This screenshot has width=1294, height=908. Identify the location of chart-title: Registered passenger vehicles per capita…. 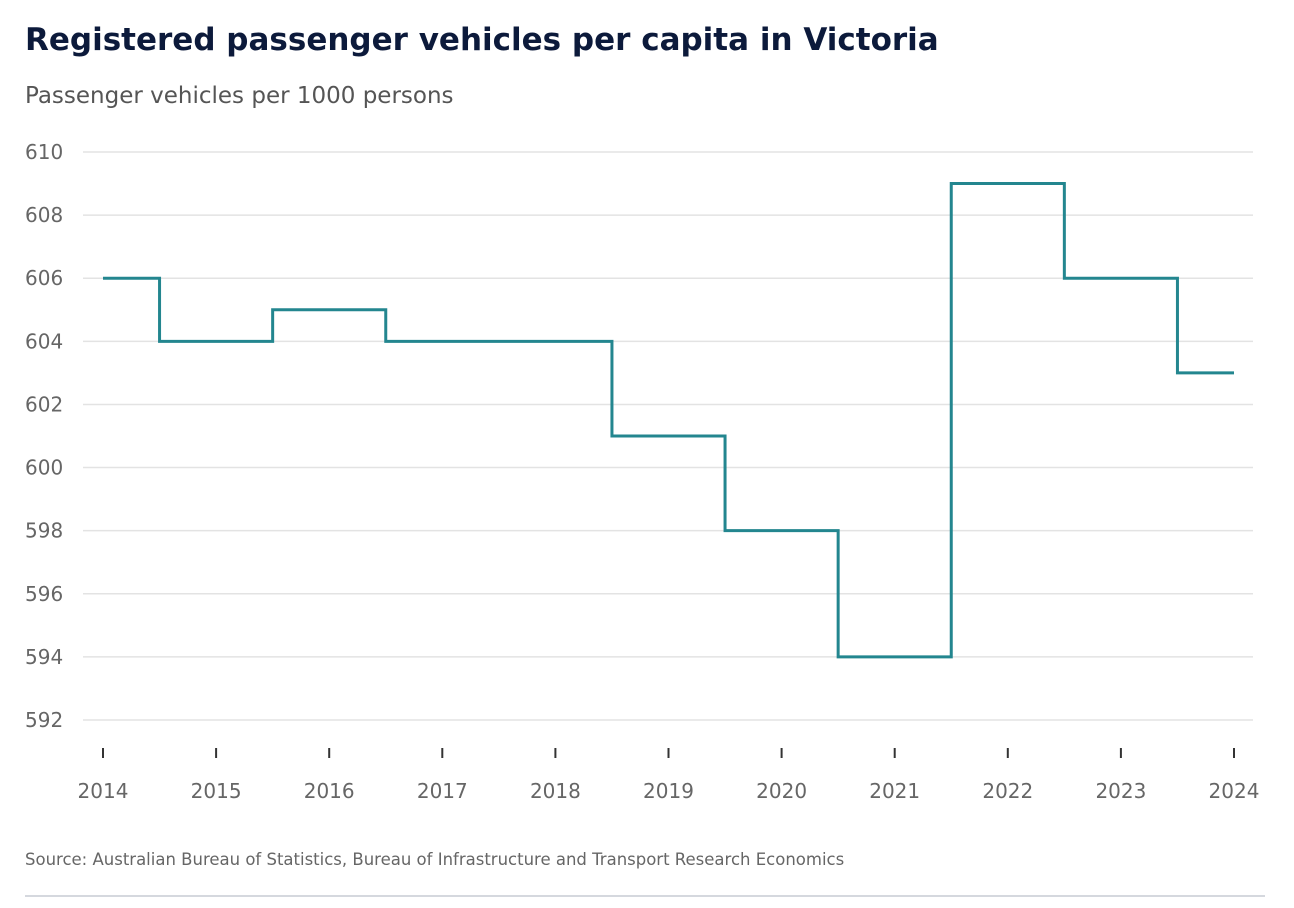
(482, 40).